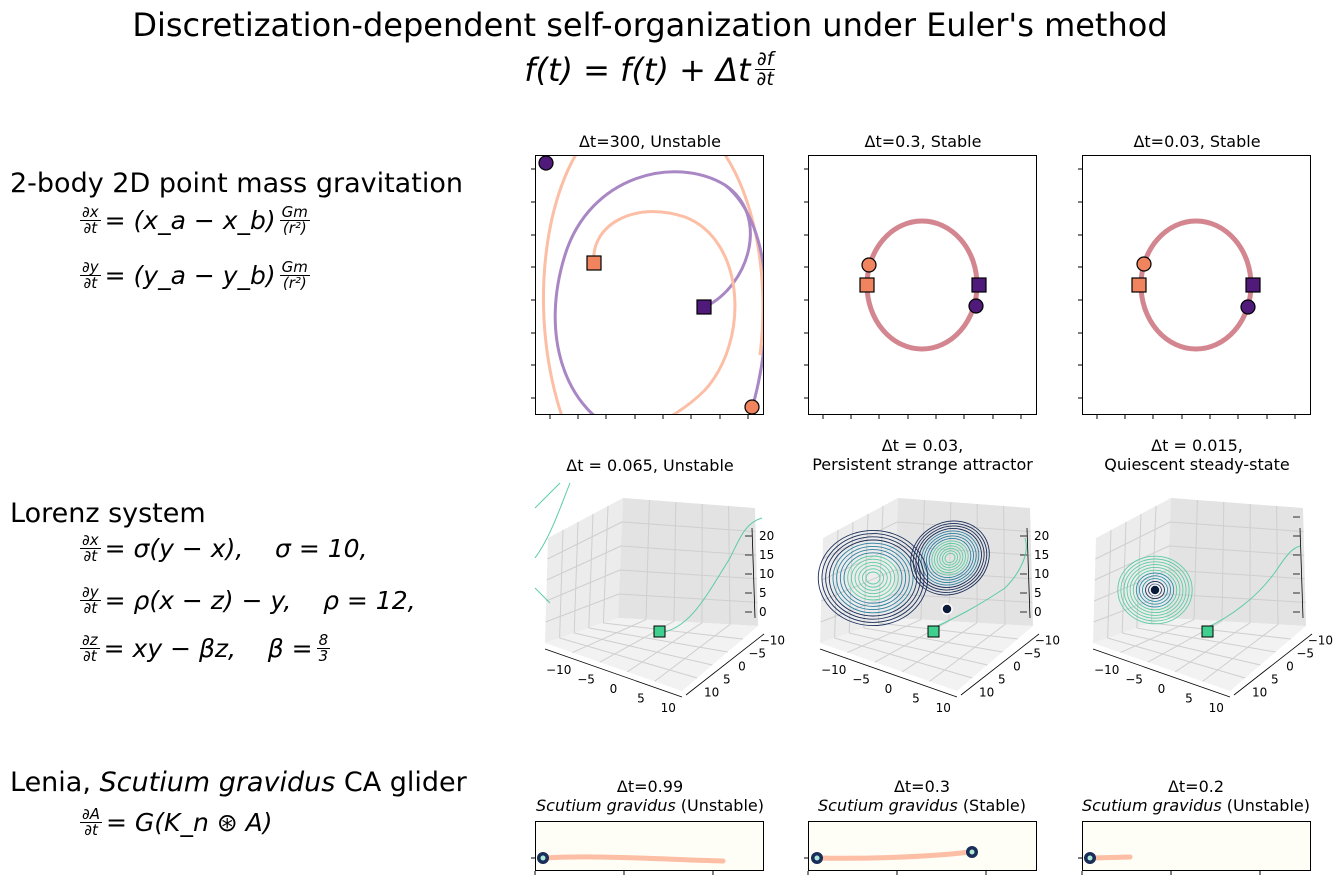 This screenshot has width=1335, height=886. I want to click on fraction: ∂A ∂t, so click(91, 822).